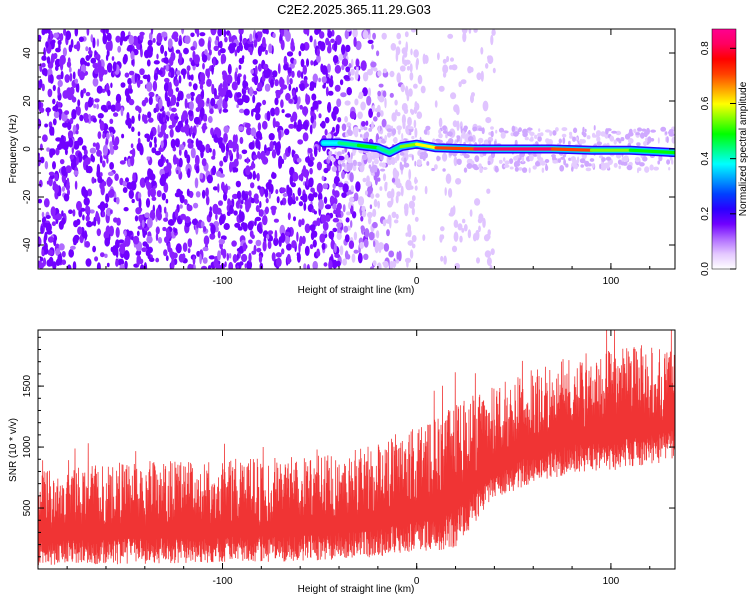 The image size is (750, 600). What do you see at coordinates (384, 150) in the screenshot?
I see `signal-track-segment` at bounding box center [384, 150].